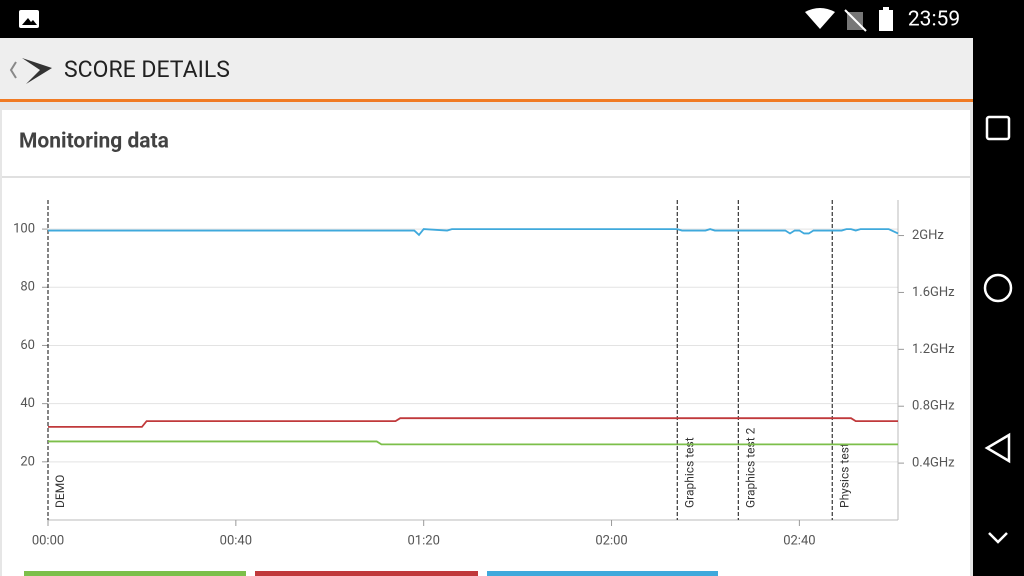  What do you see at coordinates (27, 403) in the screenshot?
I see `y-tick-label: 40` at bounding box center [27, 403].